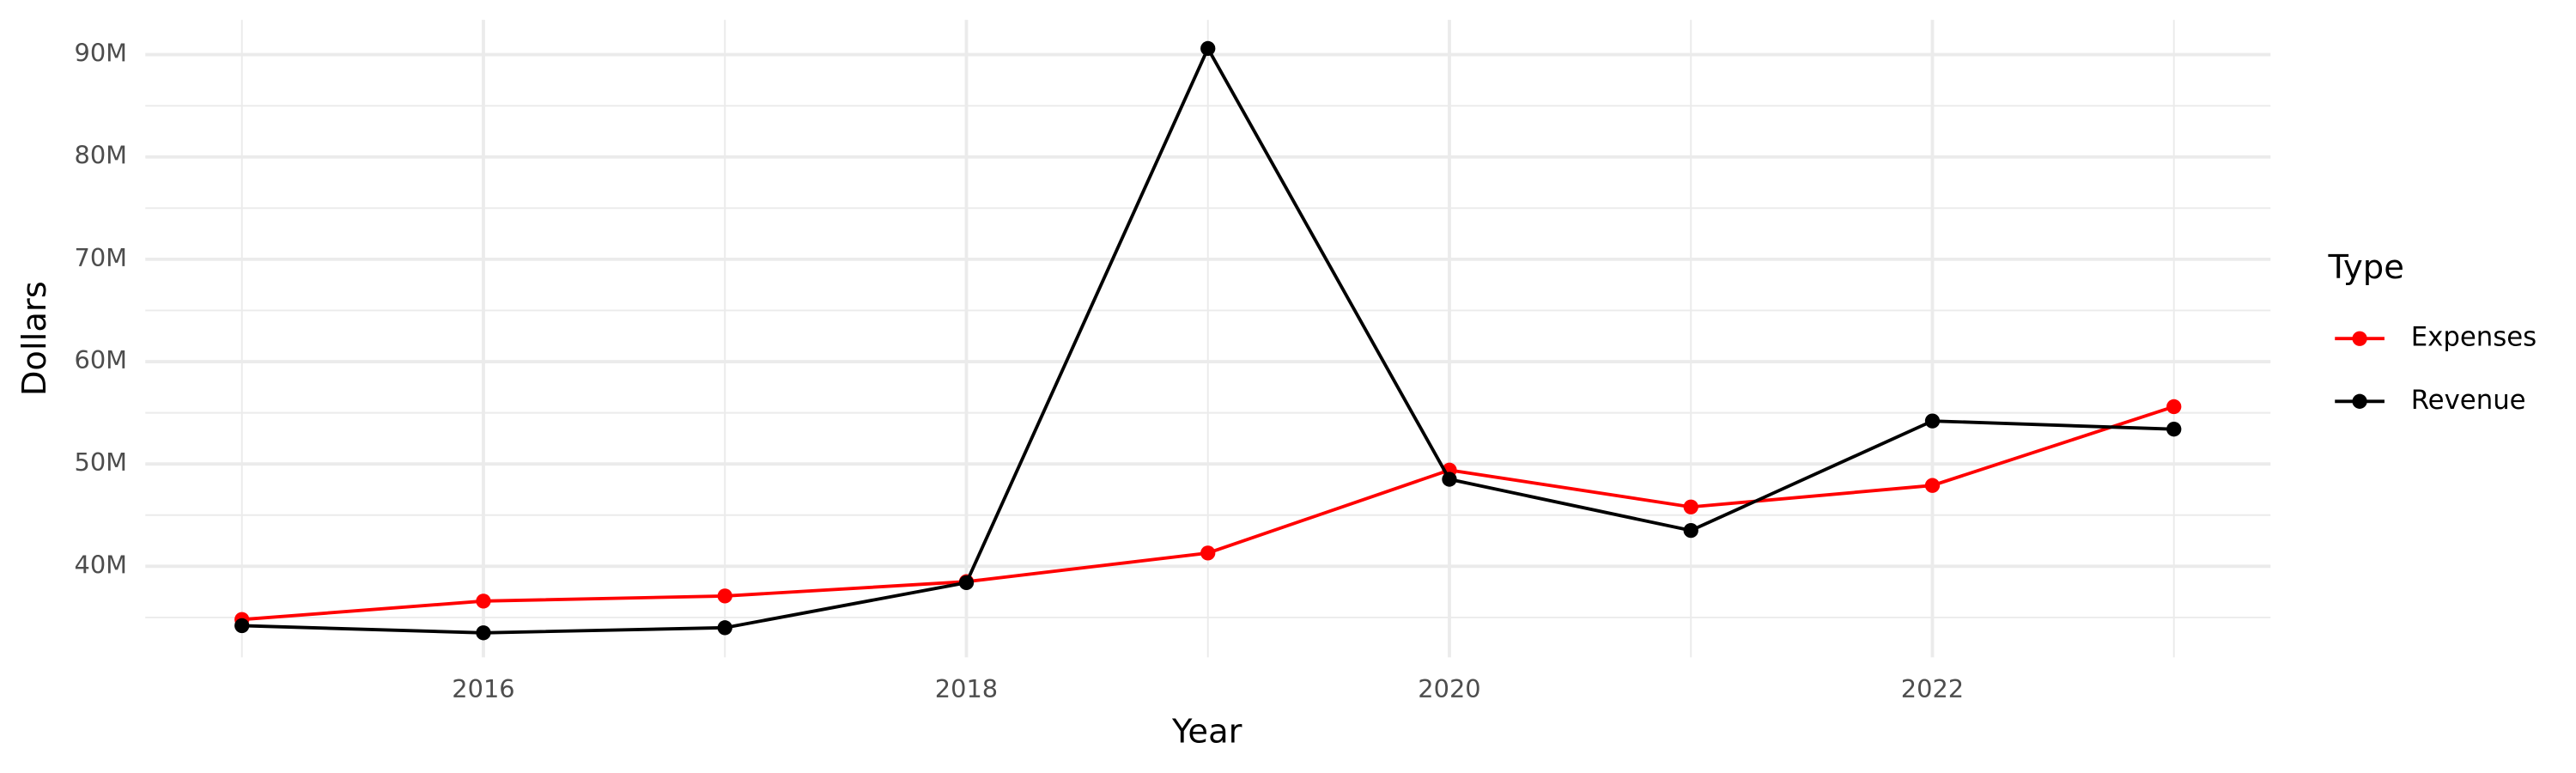  Describe the element at coordinates (966, 688) in the screenshot. I see `x-tick-label: 2018` at that location.